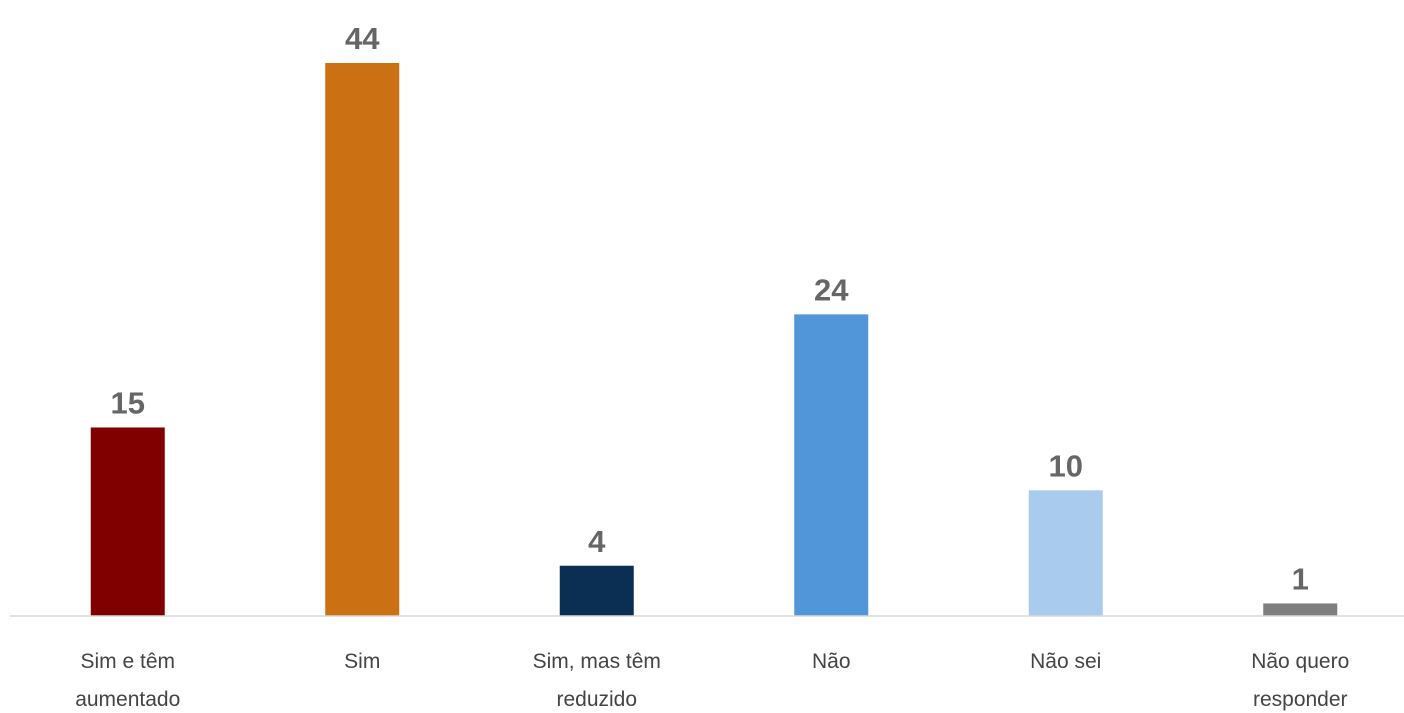 Image resolution: width=1404 pixels, height=713 pixels. I want to click on x-tick-label: Não quero responder, so click(1300, 680).